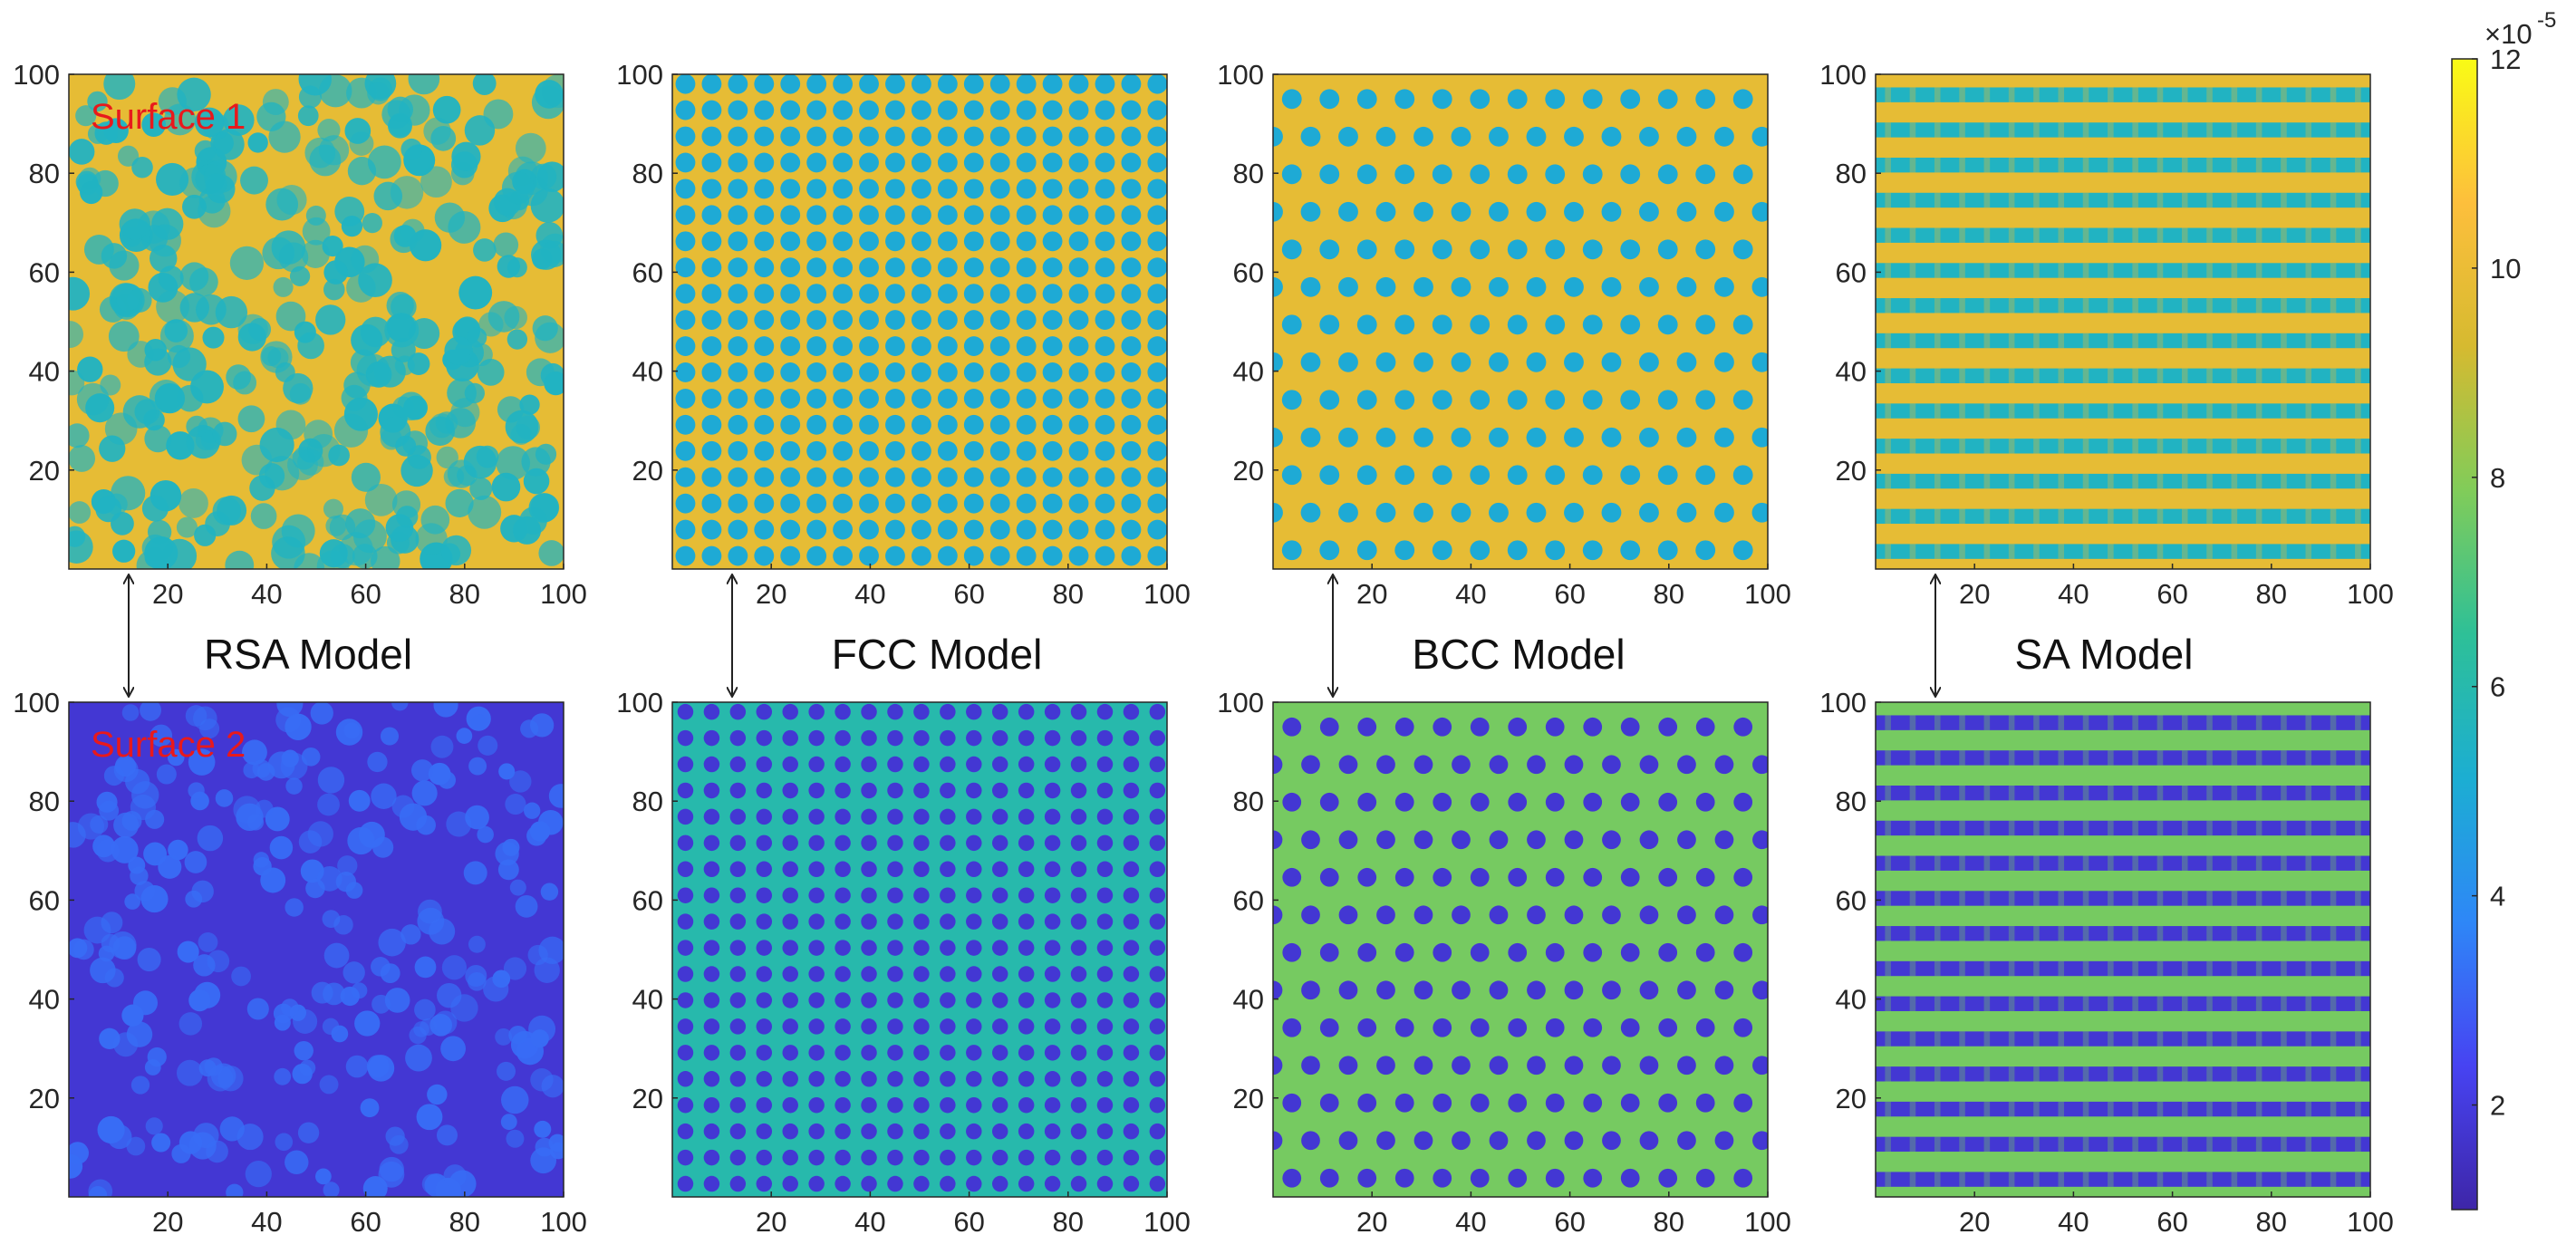 This screenshot has width=2576, height=1254. What do you see at coordinates (1851, 471) in the screenshot?
I see `y-tick-label: 20` at bounding box center [1851, 471].